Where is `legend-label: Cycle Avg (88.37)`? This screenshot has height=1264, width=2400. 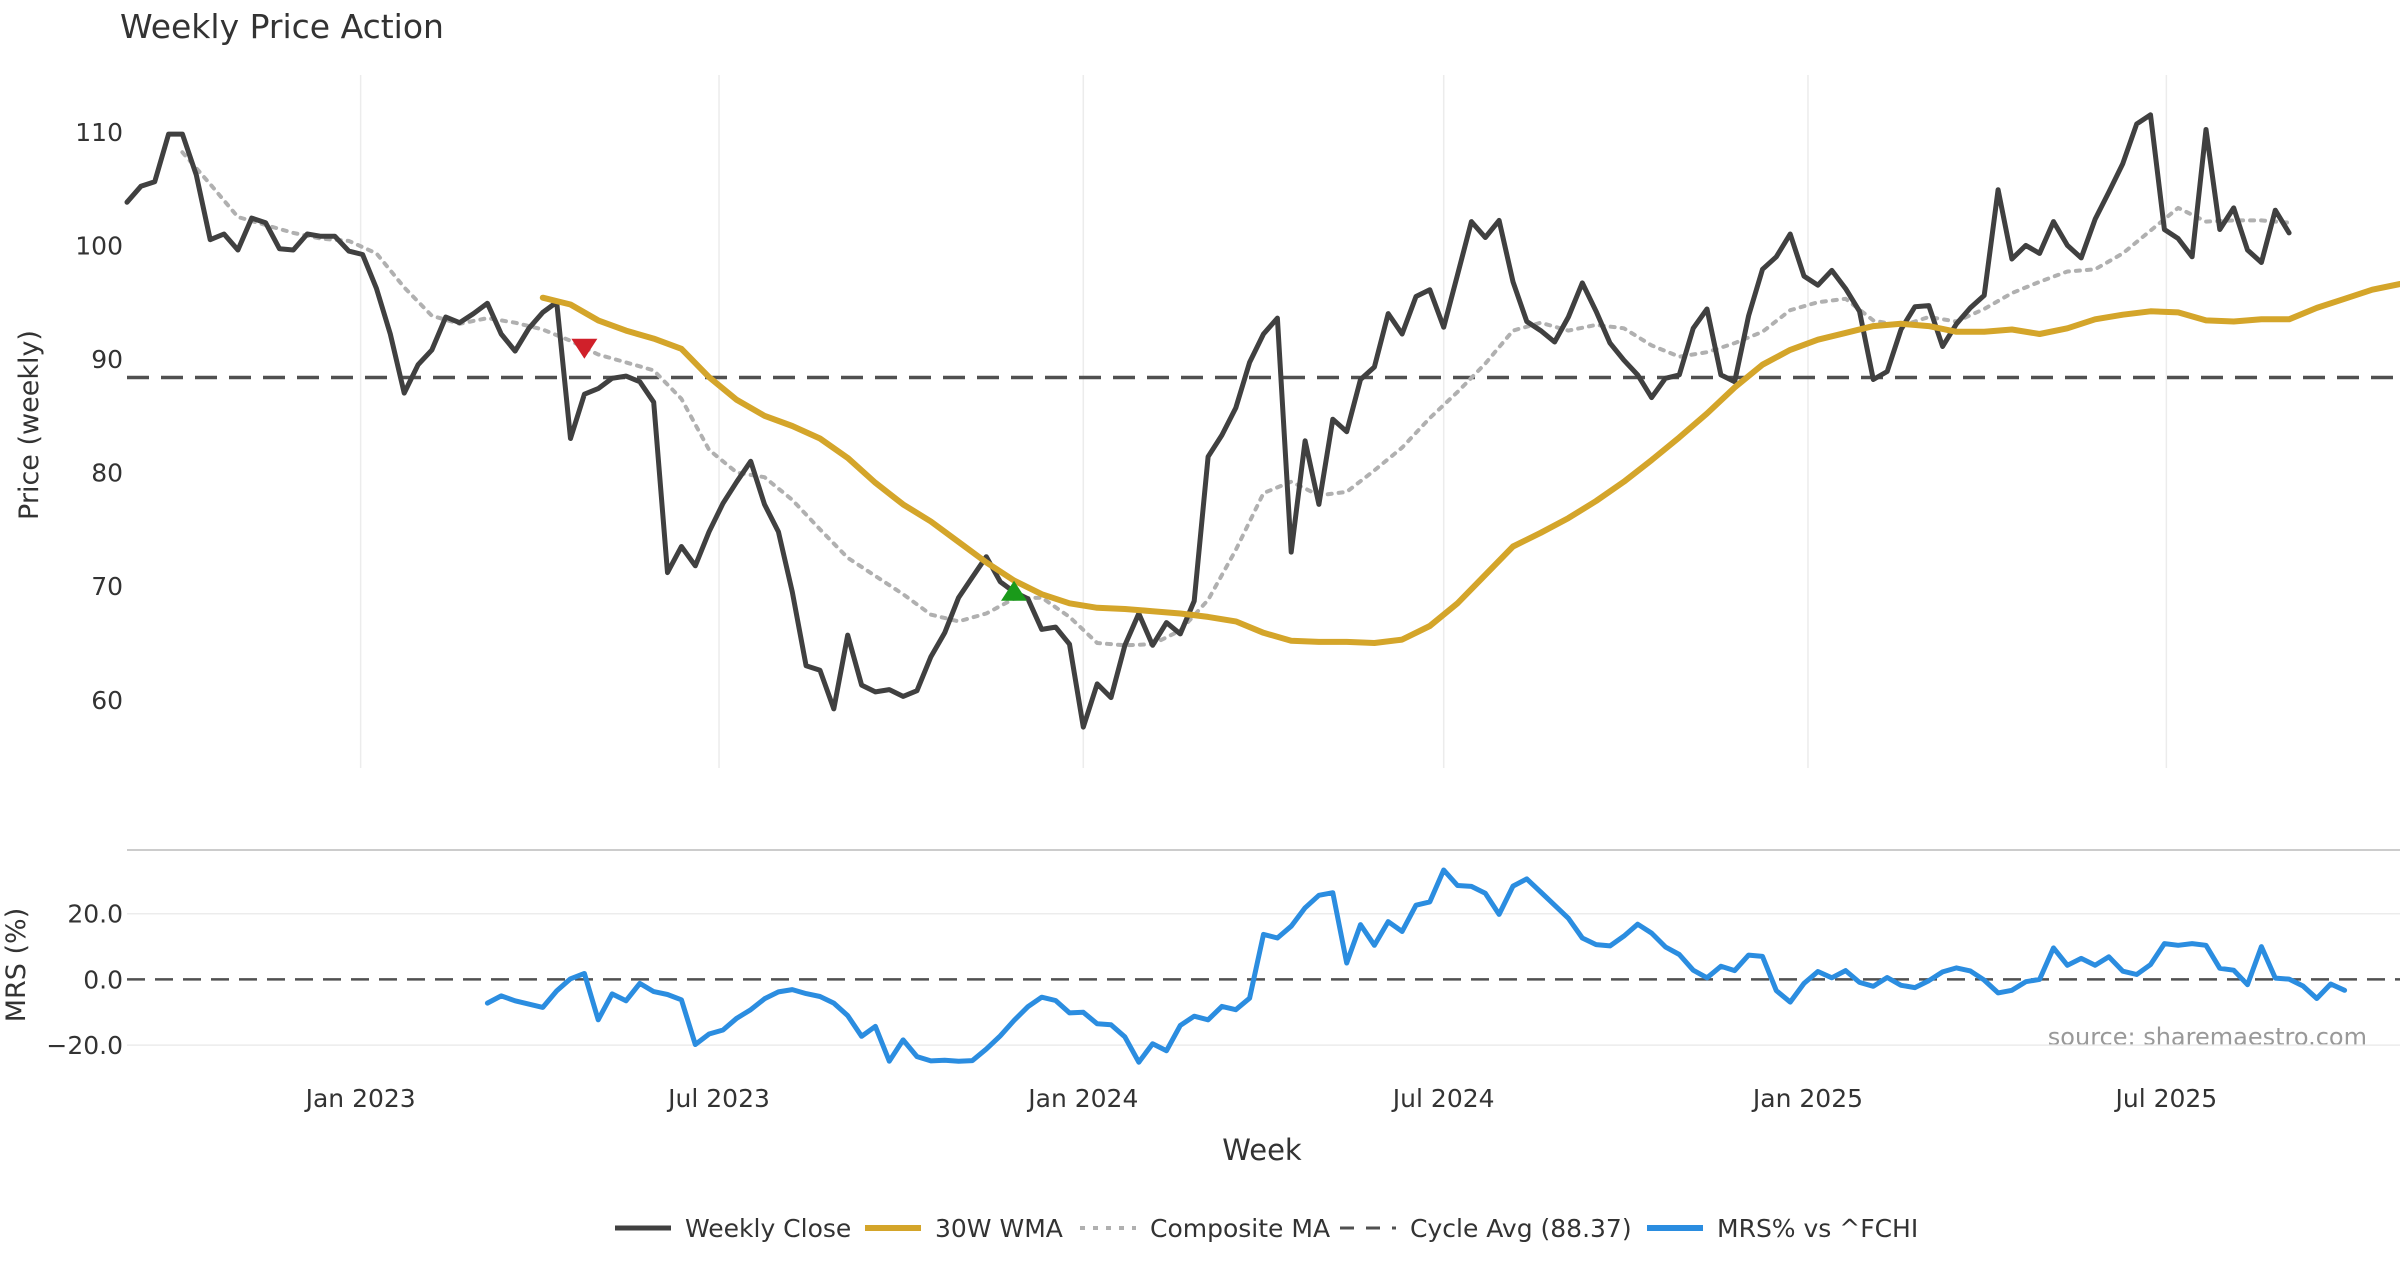 legend-label: Cycle Avg (88.37) is located at coordinates (1521, 1228).